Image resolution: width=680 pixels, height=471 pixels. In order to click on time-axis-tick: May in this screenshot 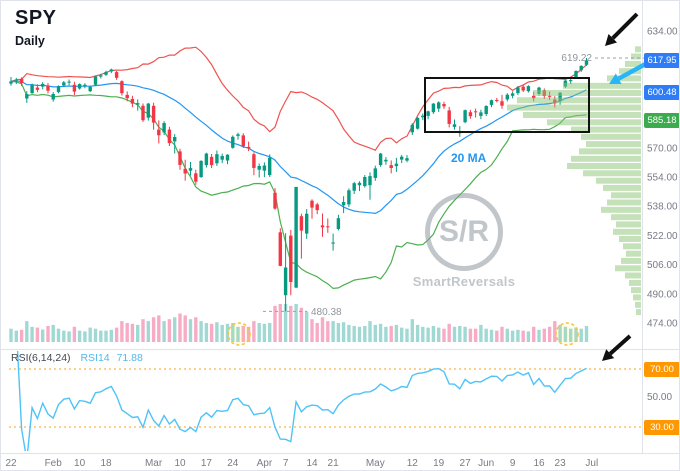, I will do `click(375, 463)`.